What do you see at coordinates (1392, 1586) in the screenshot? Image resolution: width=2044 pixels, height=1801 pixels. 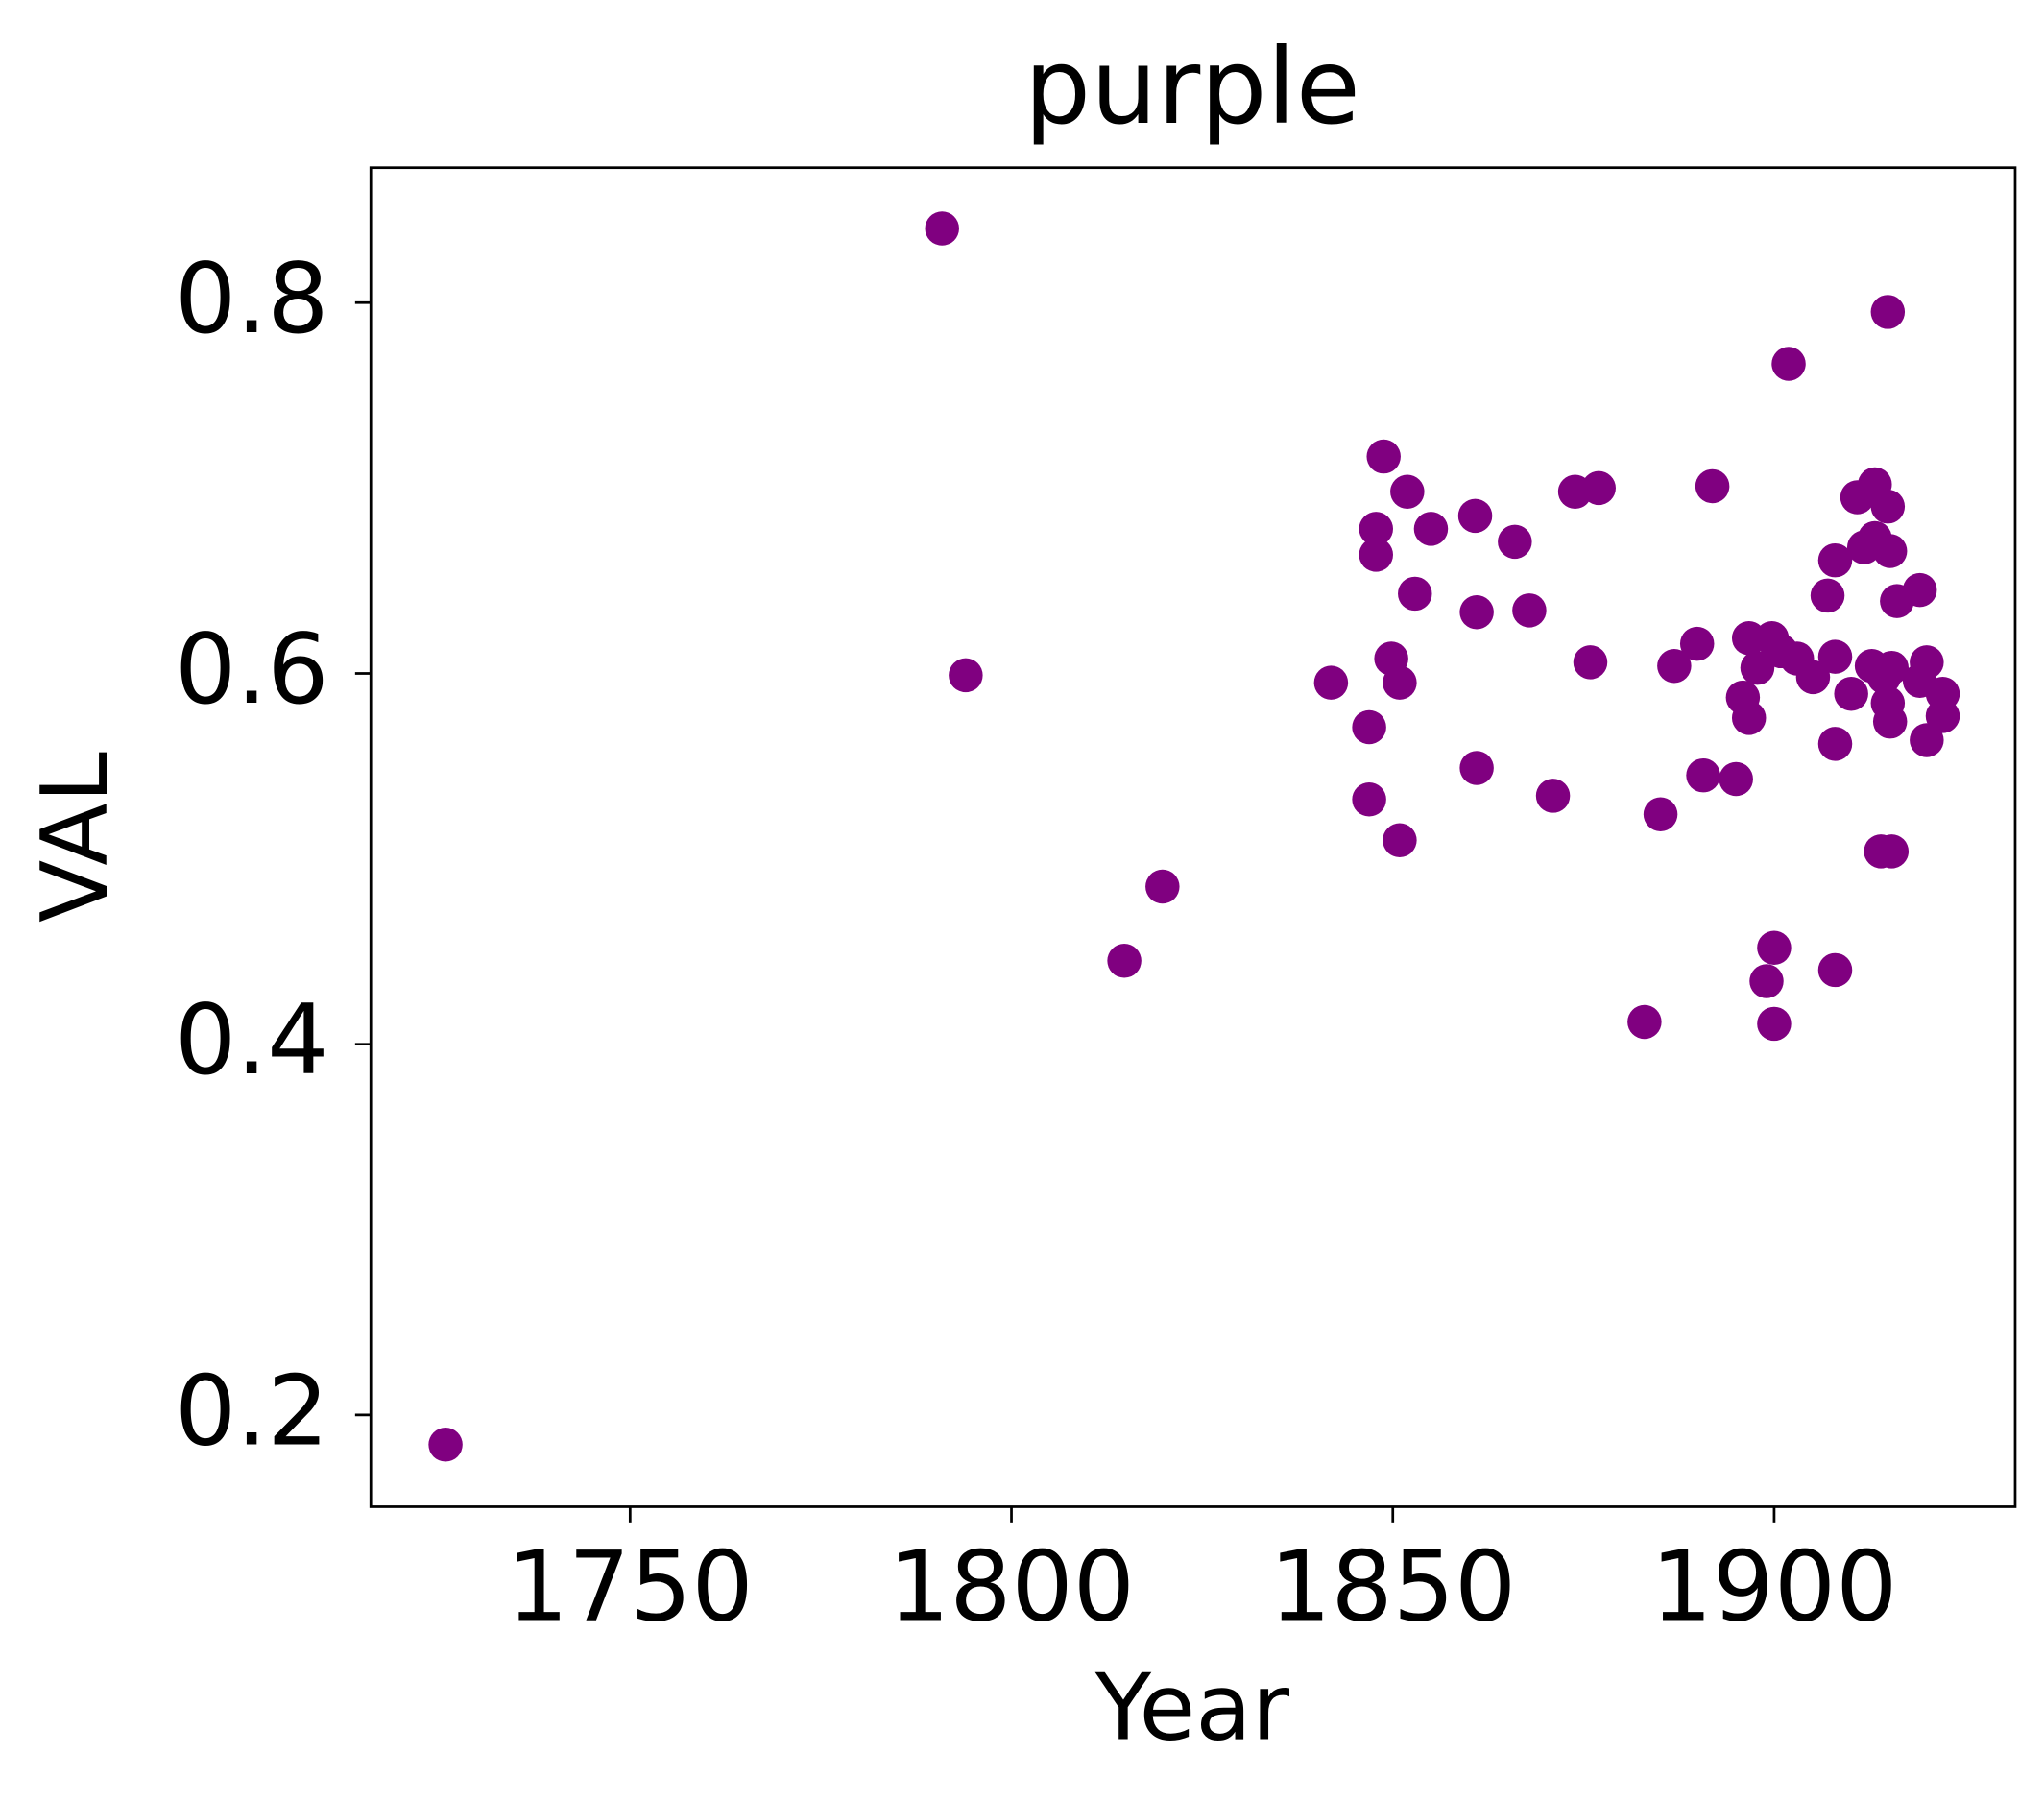 I see `x-tick-label: 1850` at bounding box center [1392, 1586].